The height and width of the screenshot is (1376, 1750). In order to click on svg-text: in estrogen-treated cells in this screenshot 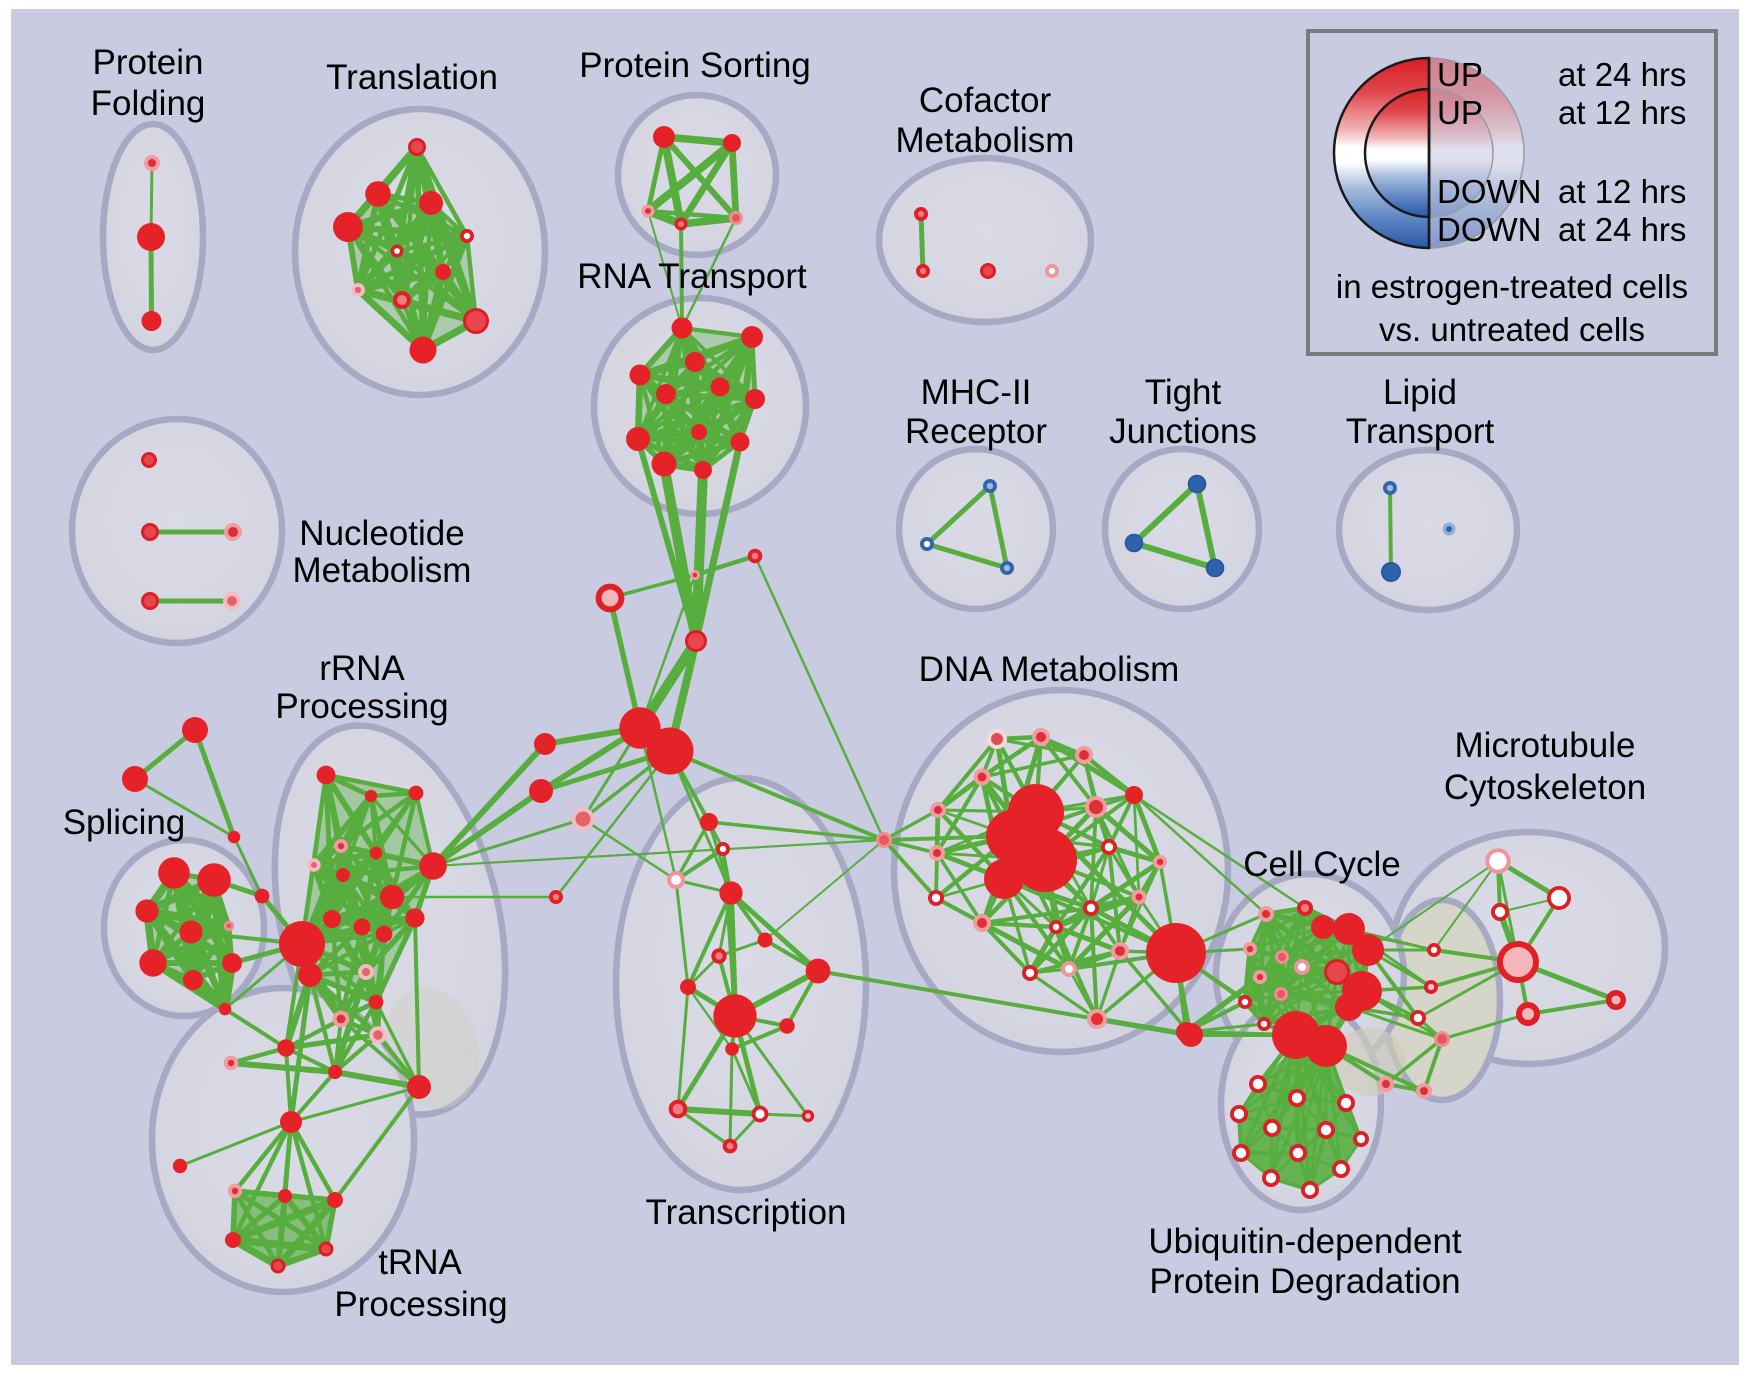, I will do `click(1512, 286)`.